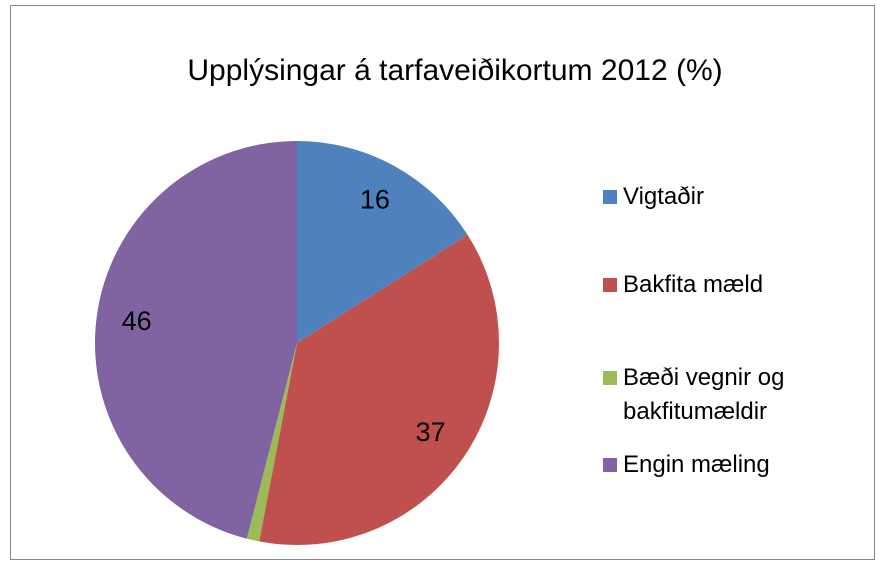 The height and width of the screenshot is (567, 882). I want to click on legend-label: Vigtaðir, so click(663, 196).